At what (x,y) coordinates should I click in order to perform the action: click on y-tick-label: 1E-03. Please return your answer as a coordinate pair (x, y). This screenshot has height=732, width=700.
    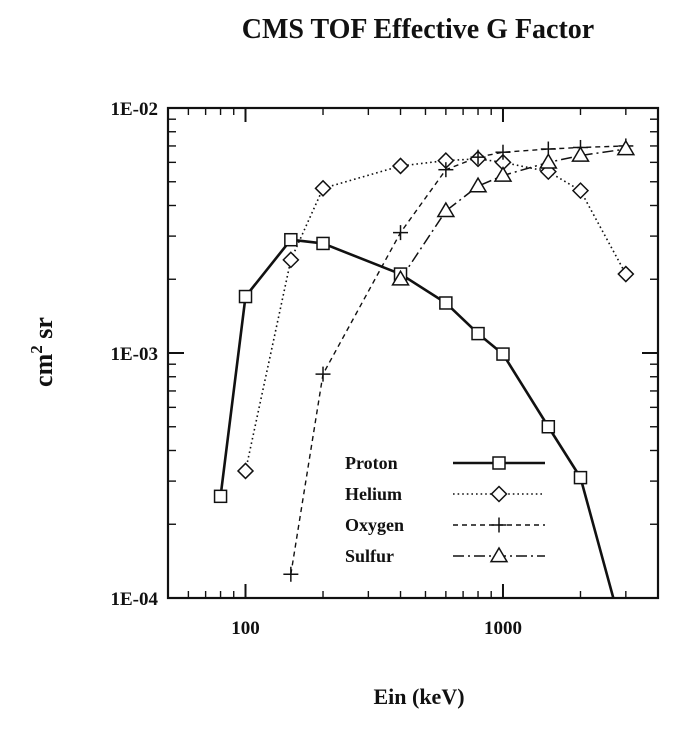
    Looking at the image, I should click on (135, 354).